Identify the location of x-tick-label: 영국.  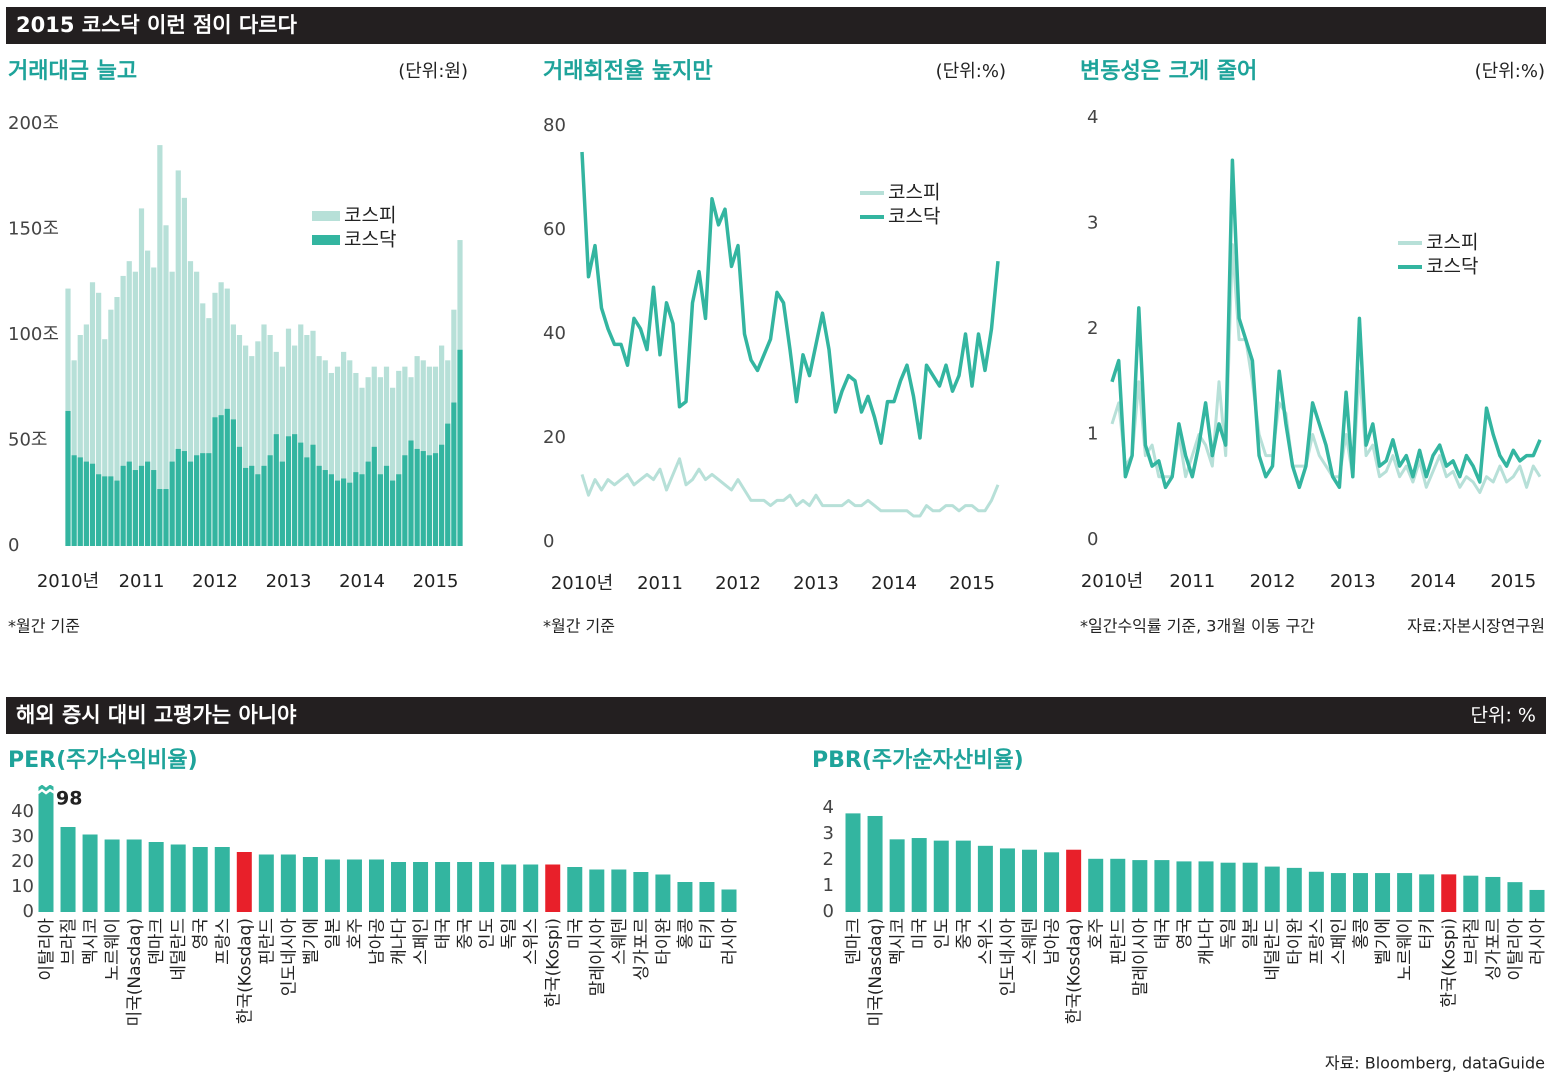
(1185, 933).